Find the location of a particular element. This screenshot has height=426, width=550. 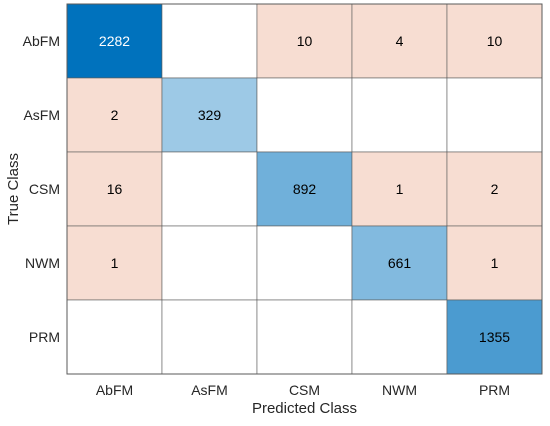

matrix-cell-AbFM-NWM is located at coordinates (399, 41).